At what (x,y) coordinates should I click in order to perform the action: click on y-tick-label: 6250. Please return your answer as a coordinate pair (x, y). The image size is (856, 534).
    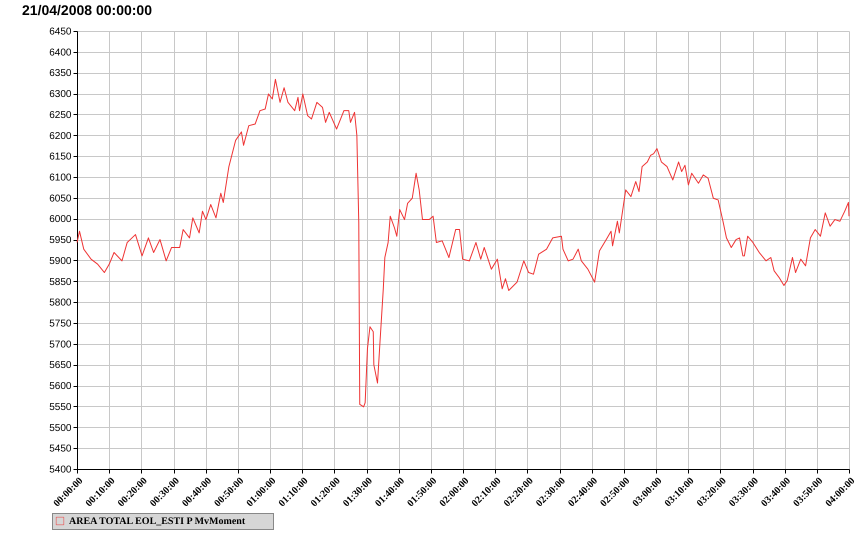
    Looking at the image, I should click on (60, 115).